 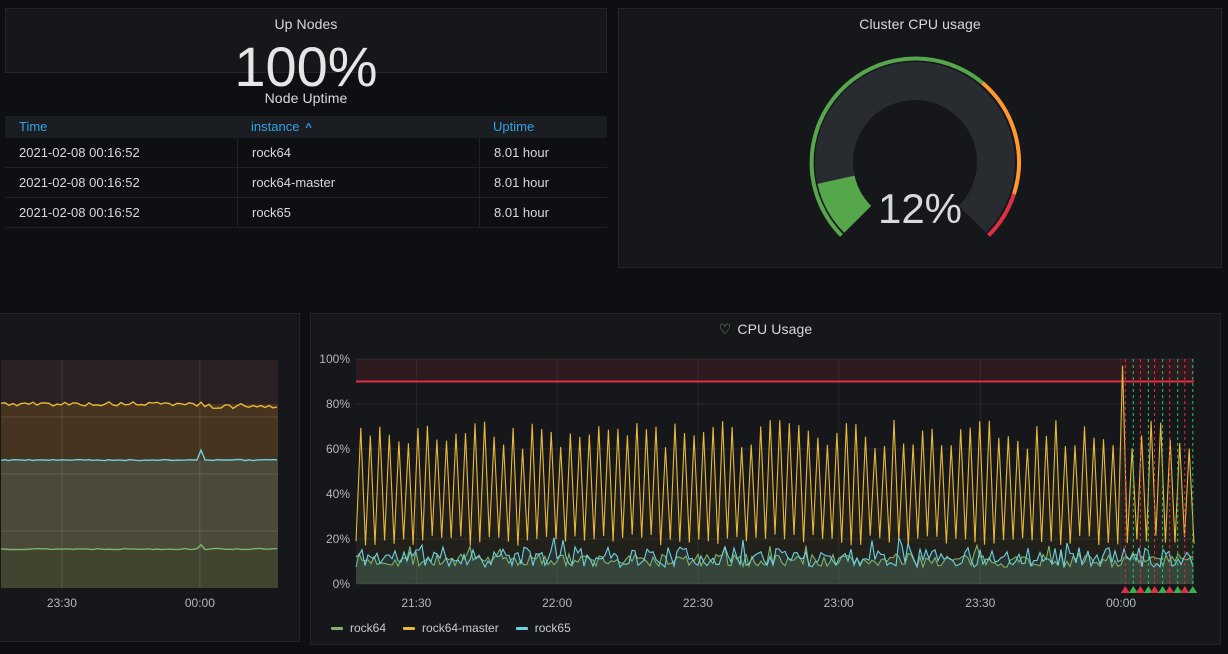 I want to click on node-overview-chart: 23:30 00:00, so click(x=150, y=478).